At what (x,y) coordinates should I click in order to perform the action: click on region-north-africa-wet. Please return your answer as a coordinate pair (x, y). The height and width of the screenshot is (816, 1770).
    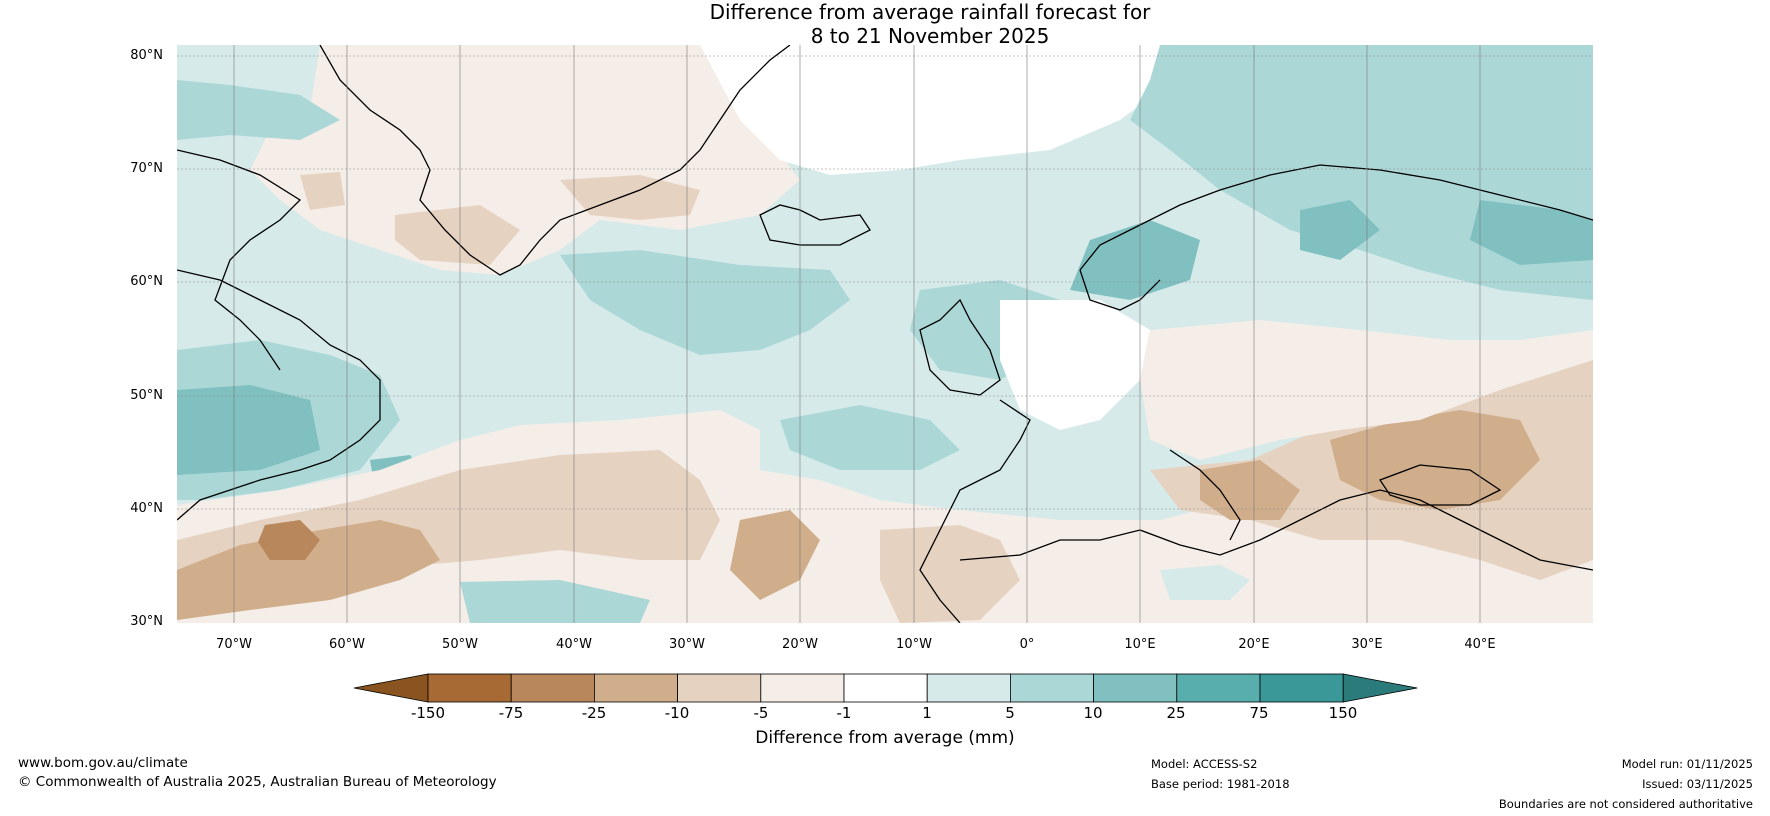
    Looking at the image, I should click on (1205, 582).